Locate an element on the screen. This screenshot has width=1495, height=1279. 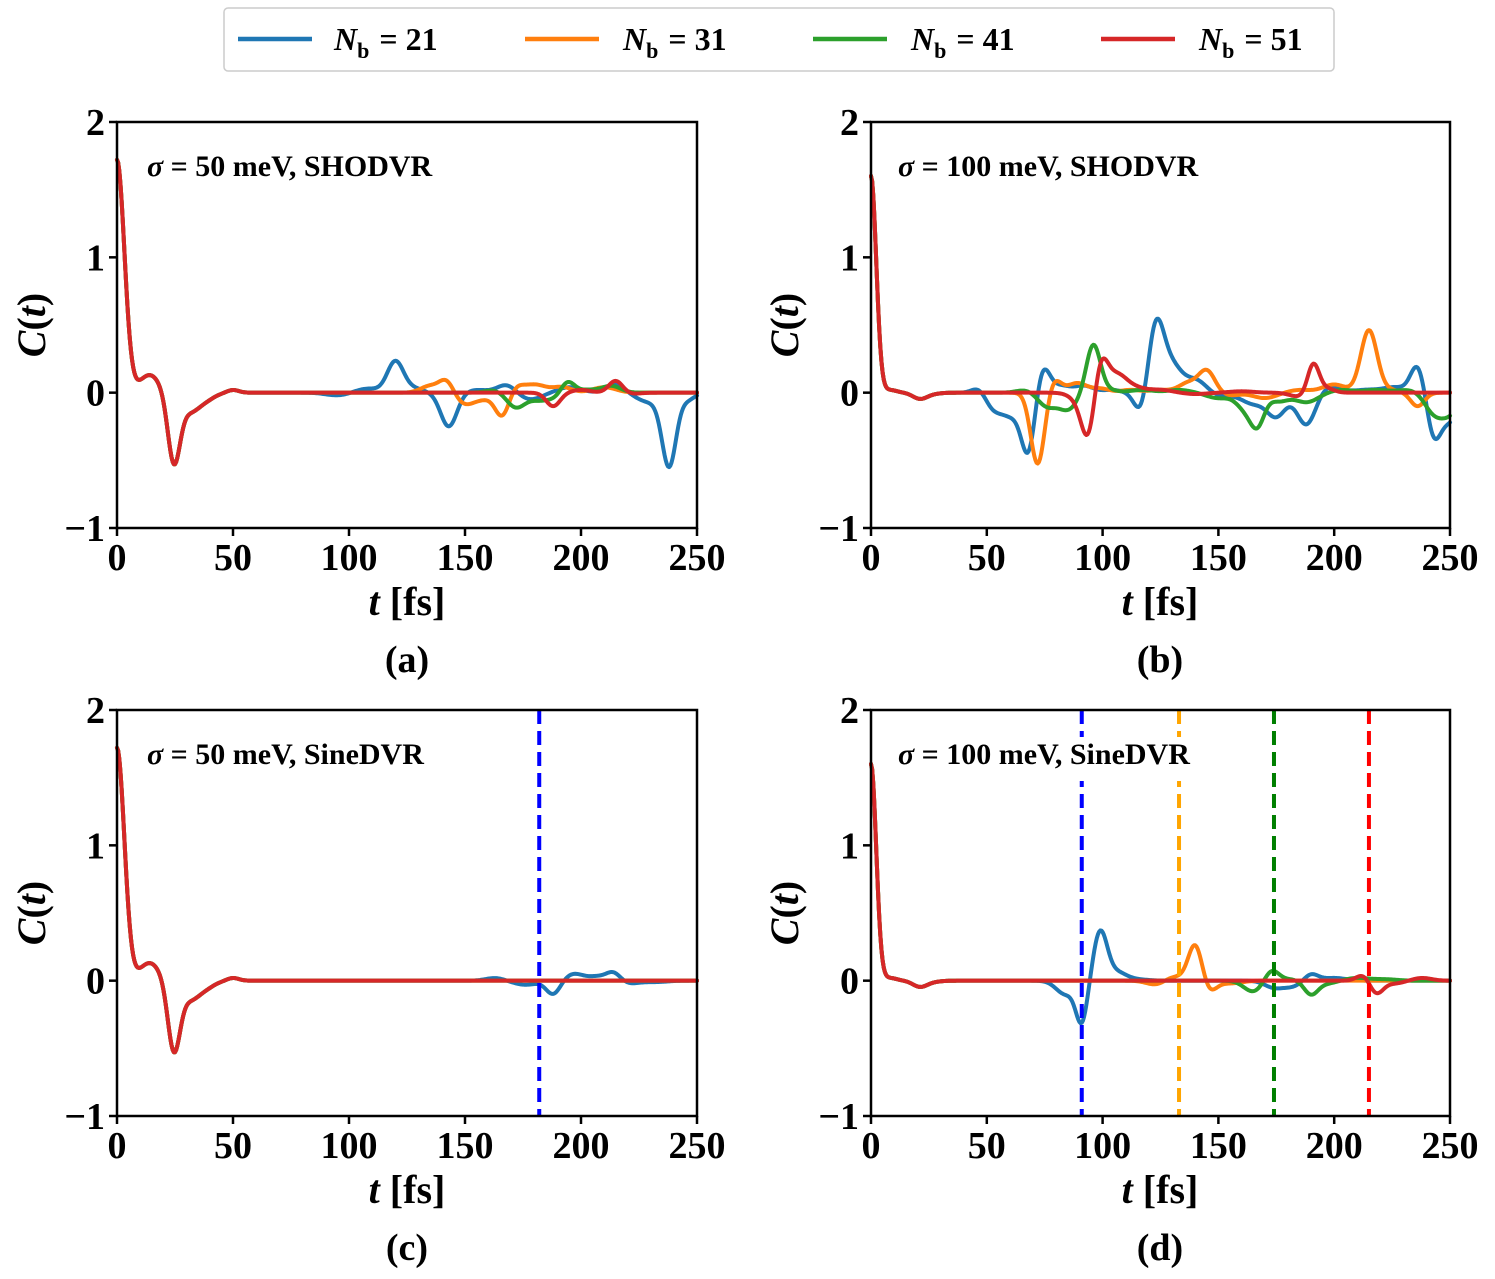
panel-b-caption: (b) is located at coordinates (1160, 660).